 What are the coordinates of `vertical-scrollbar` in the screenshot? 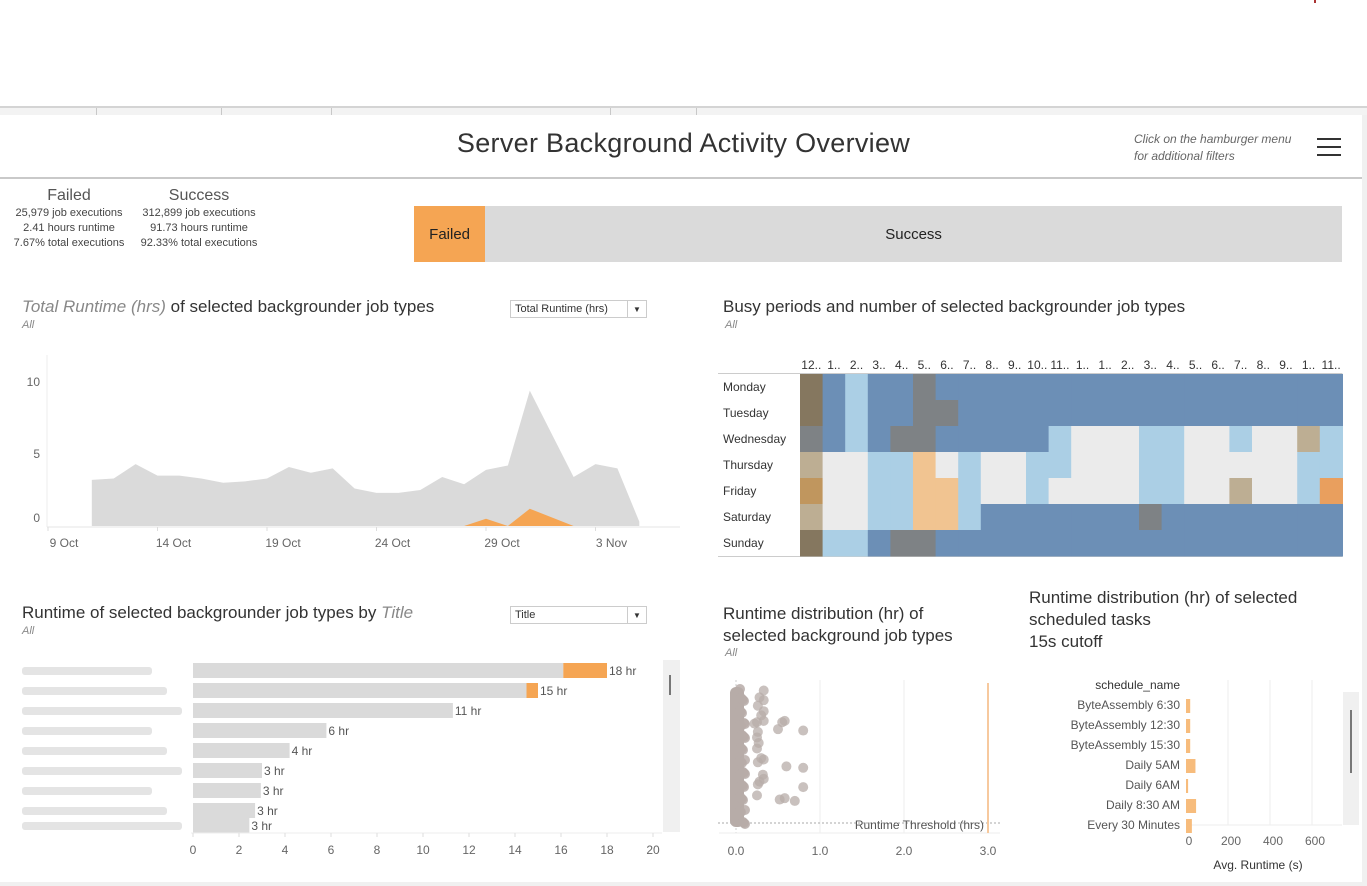 It's located at (671, 746).